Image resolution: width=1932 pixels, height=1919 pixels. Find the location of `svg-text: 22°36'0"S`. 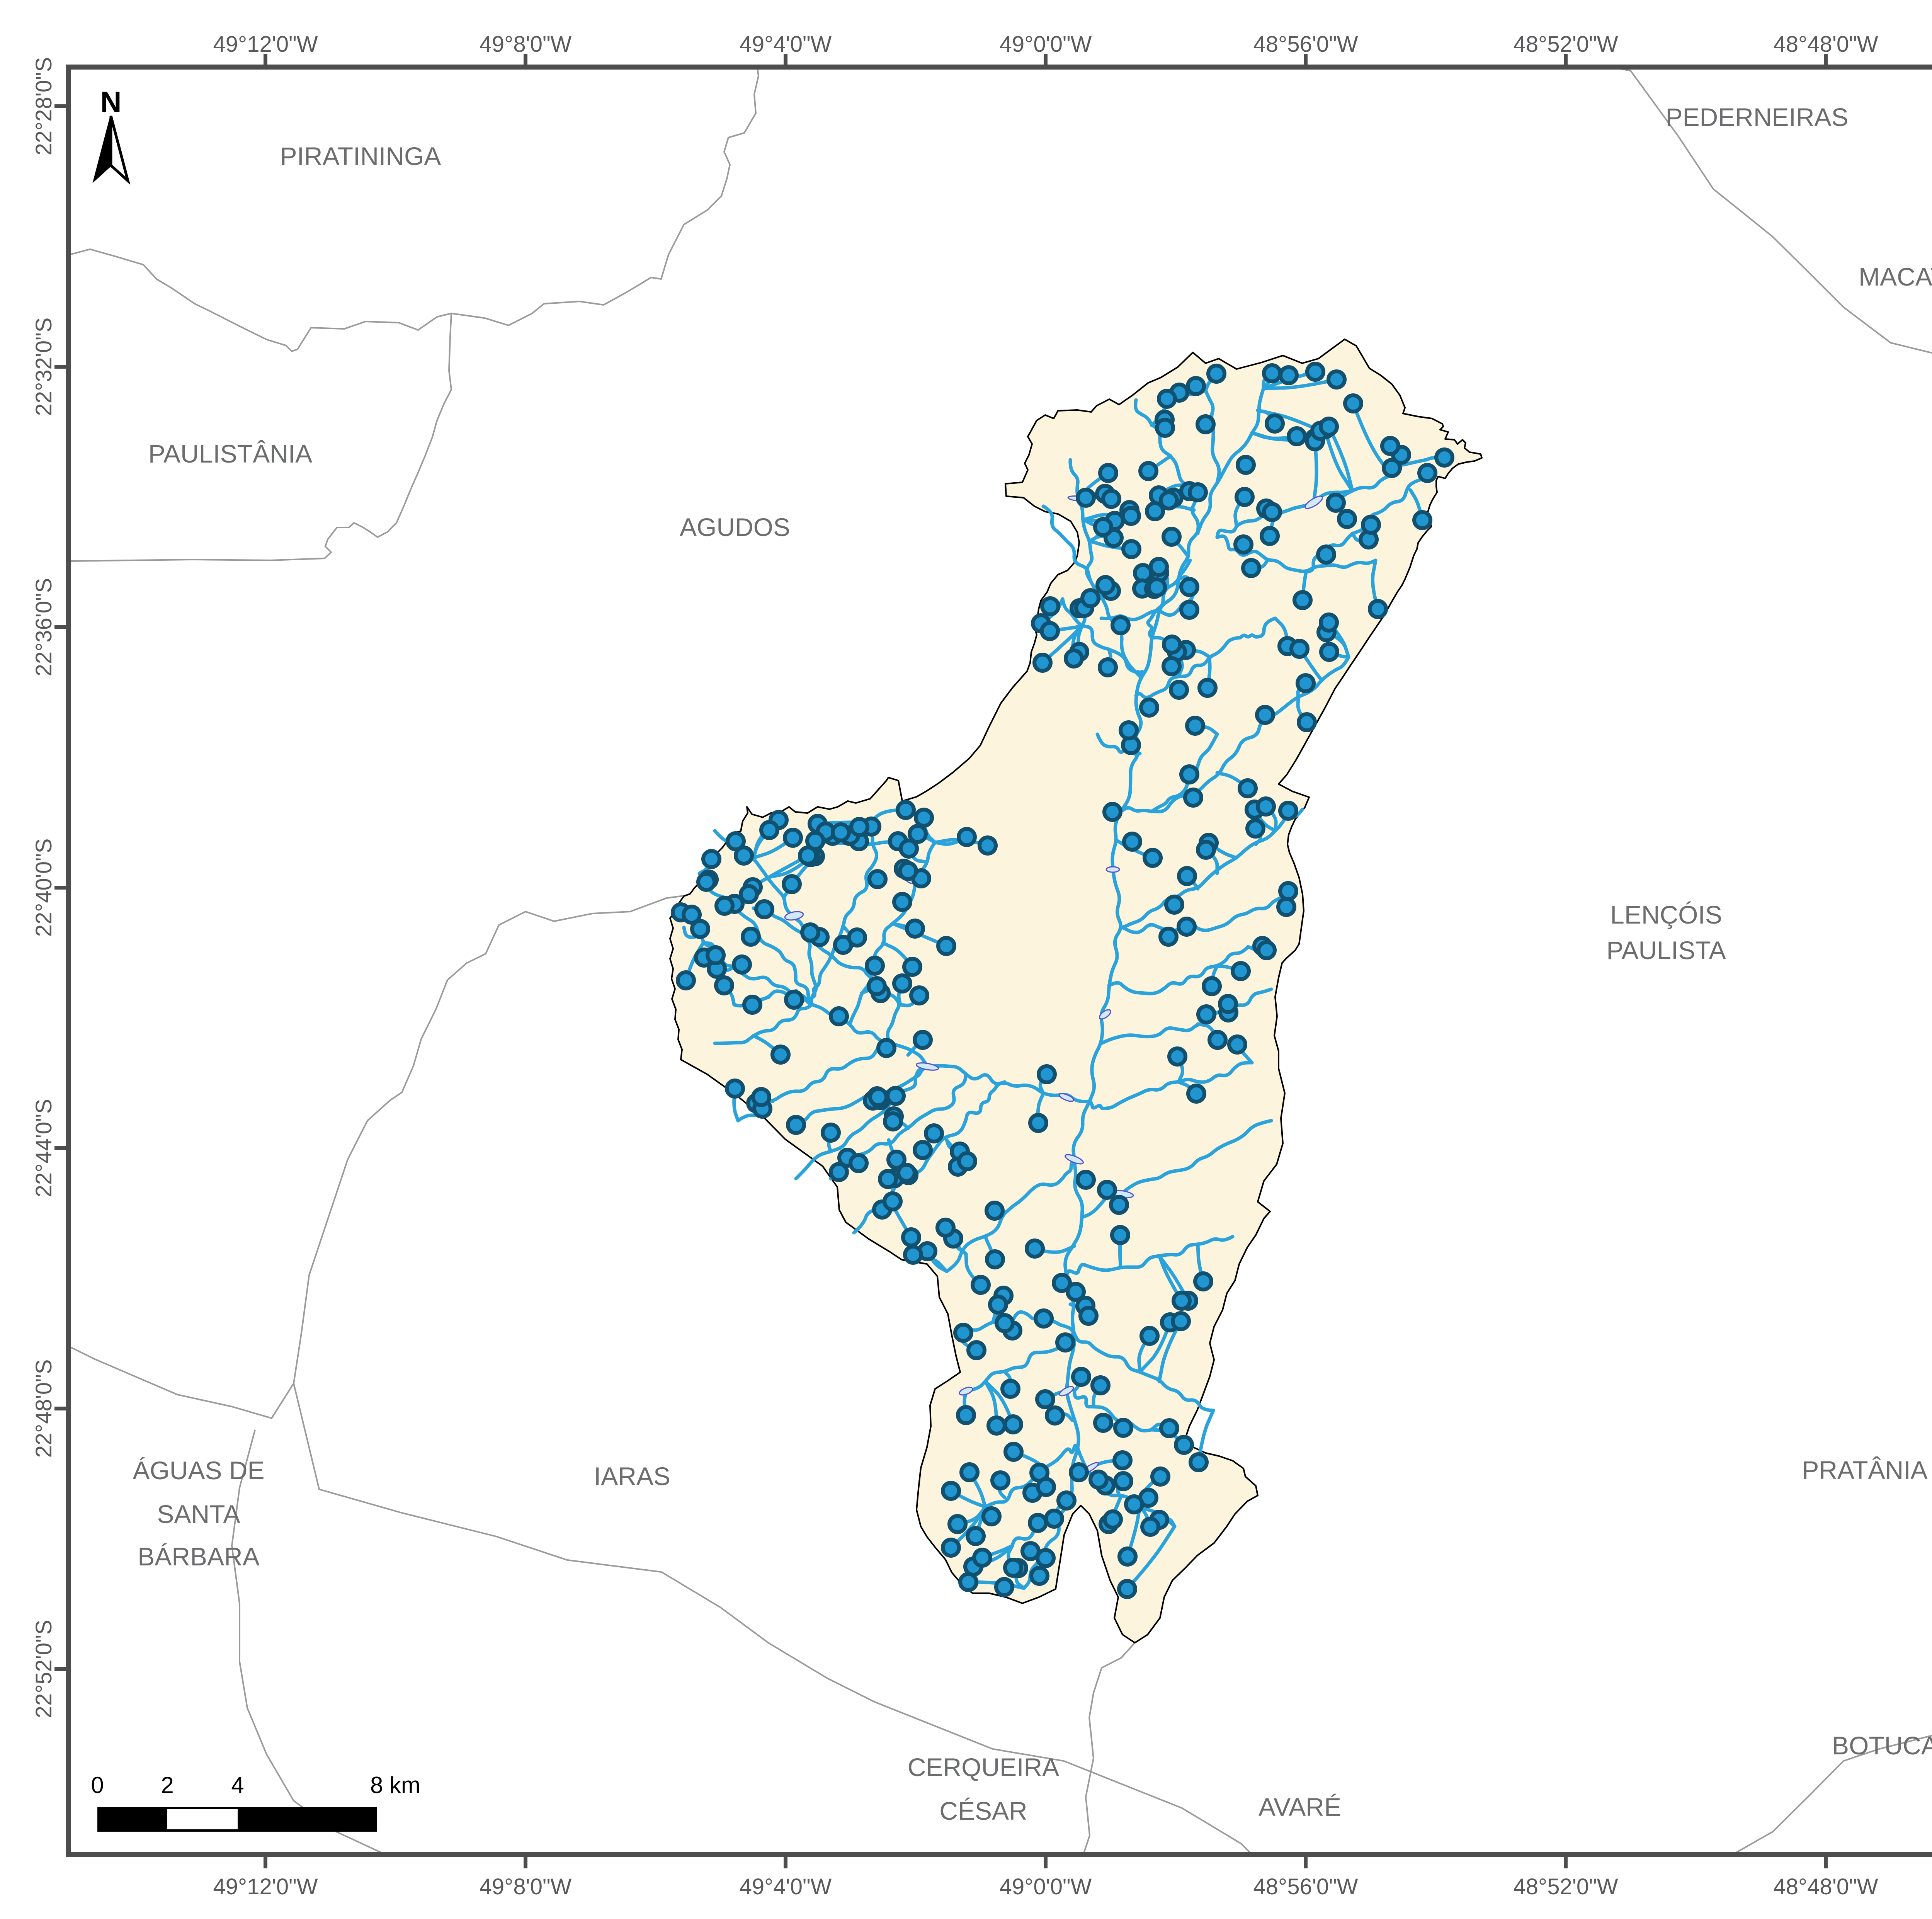

svg-text: 22°36'0"S is located at coordinates (43, 627).